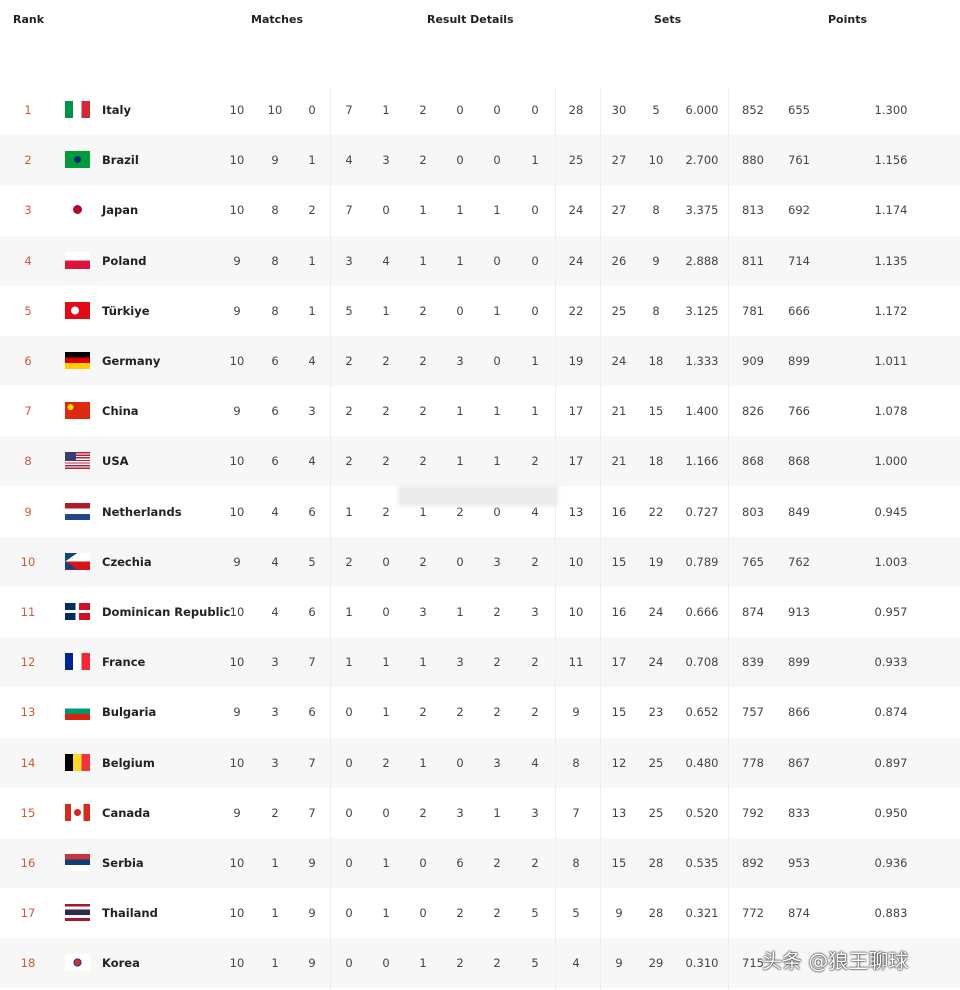 The height and width of the screenshot is (990, 960). What do you see at coordinates (28, 612) in the screenshot?
I see `rank: 11` at bounding box center [28, 612].